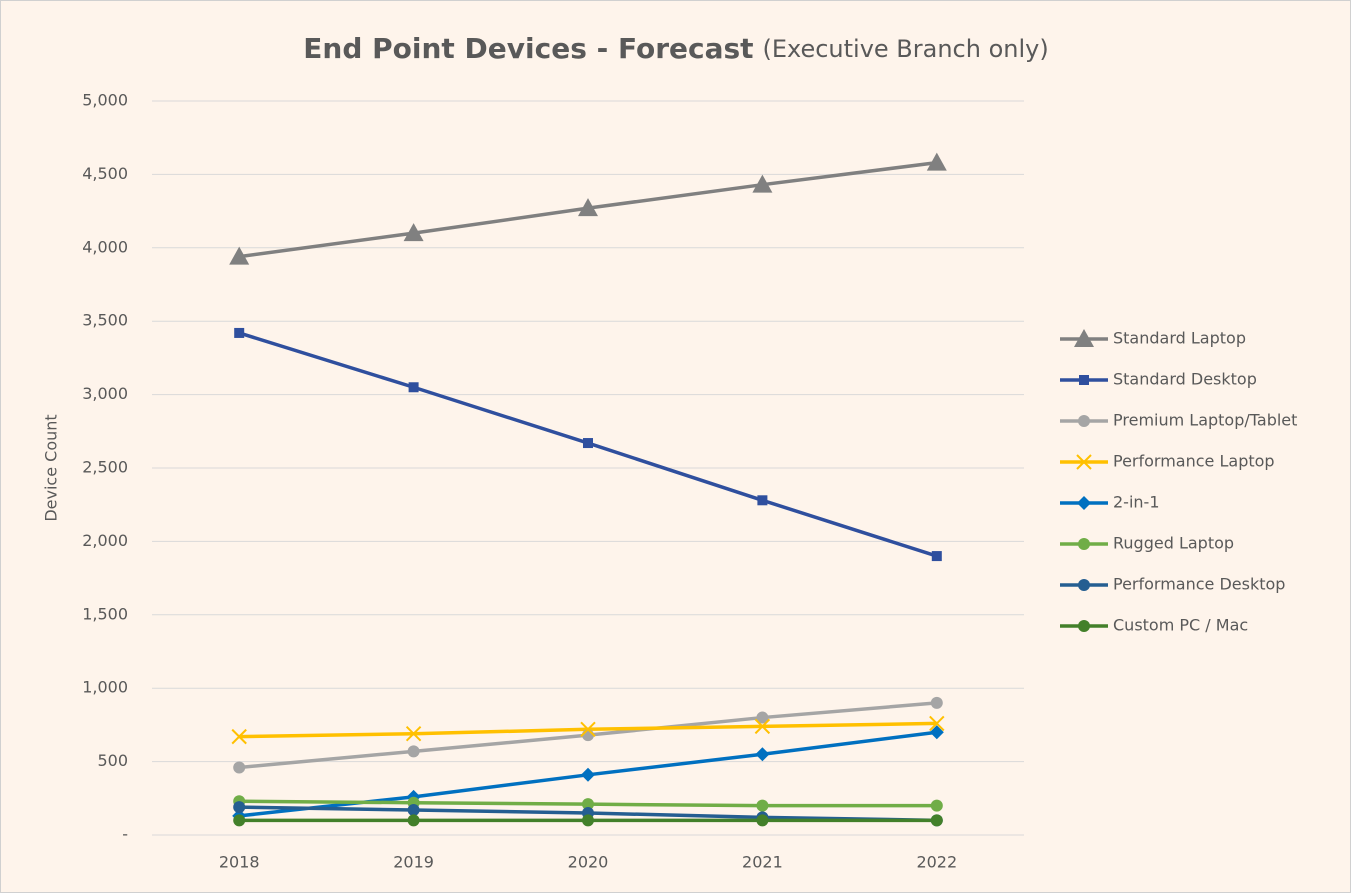 This screenshot has width=1351, height=893. Describe the element at coordinates (105, 687) in the screenshot. I see `y-tick-label: 1,000` at that location.